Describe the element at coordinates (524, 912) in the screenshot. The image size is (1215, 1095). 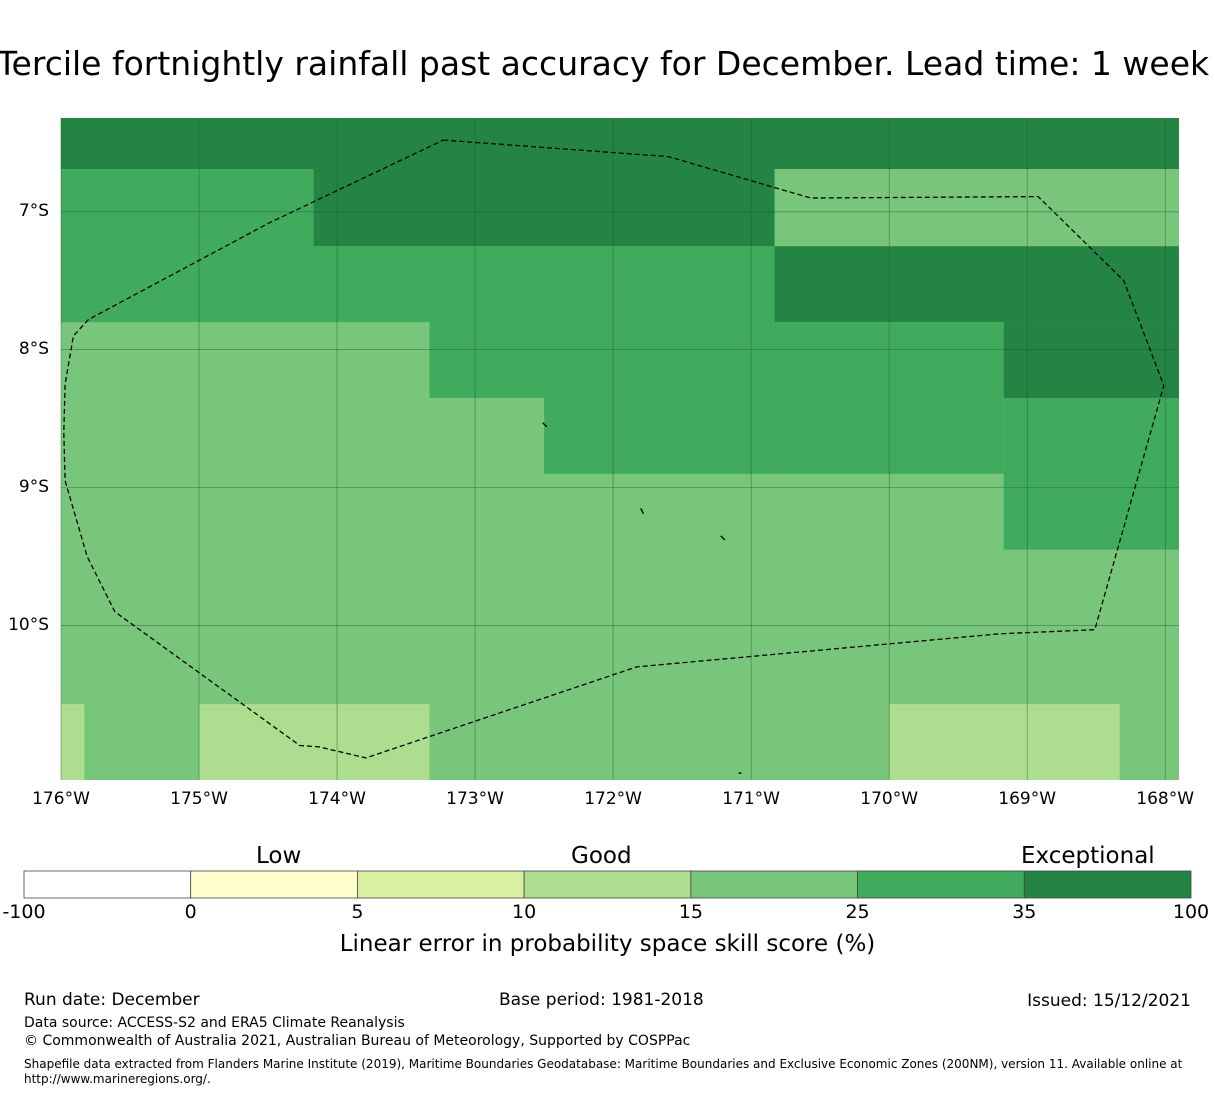
I see `colorbar-tick-label: 10` at that location.